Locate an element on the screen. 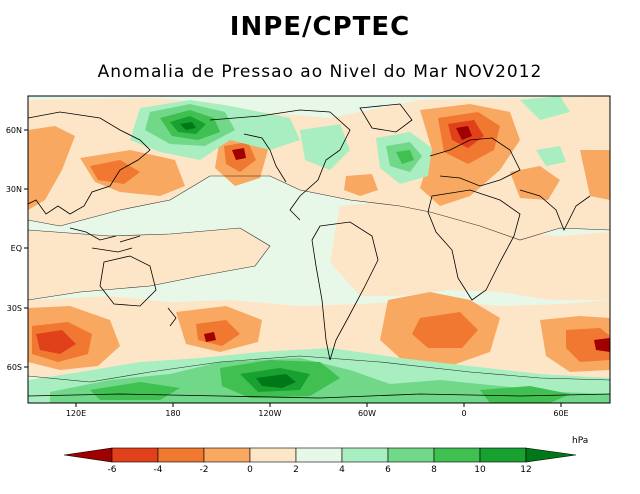  colorbar-unit: hPa is located at coordinates (580, 441).